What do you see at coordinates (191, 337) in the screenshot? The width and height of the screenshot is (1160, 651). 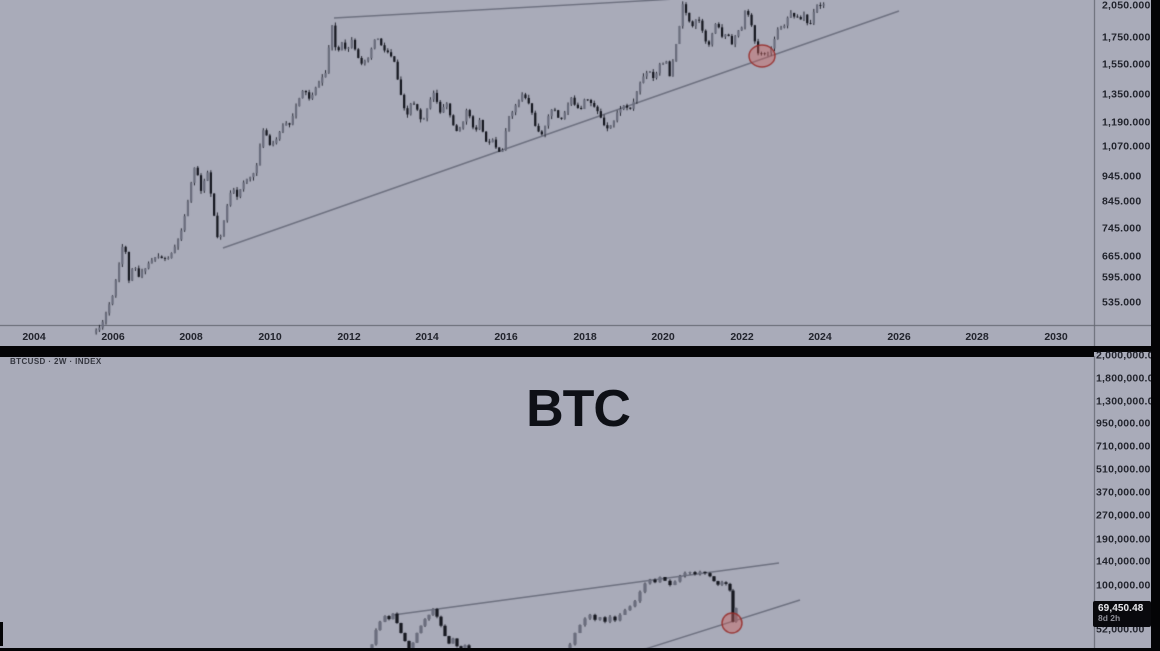 I see `x-axis-label: 2008` at bounding box center [191, 337].